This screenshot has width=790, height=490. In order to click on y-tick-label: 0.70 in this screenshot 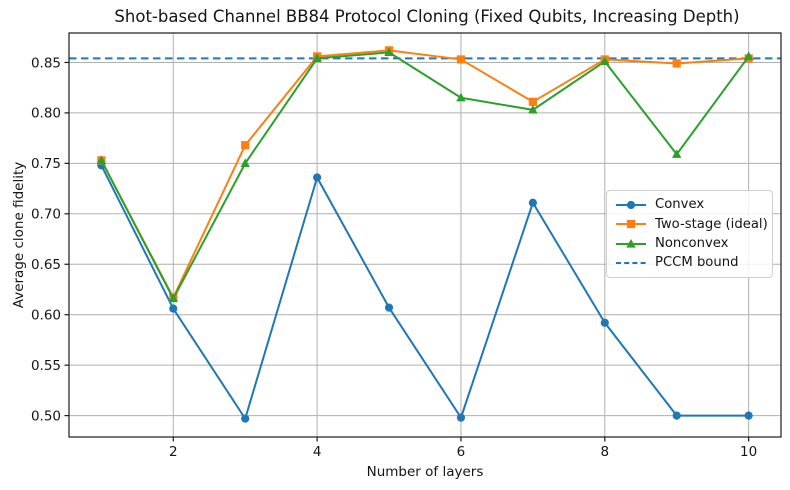, I will do `click(46, 215)`.